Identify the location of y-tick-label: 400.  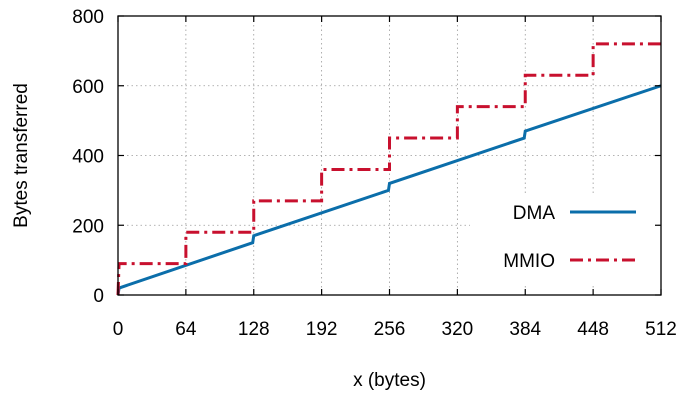
(88, 157).